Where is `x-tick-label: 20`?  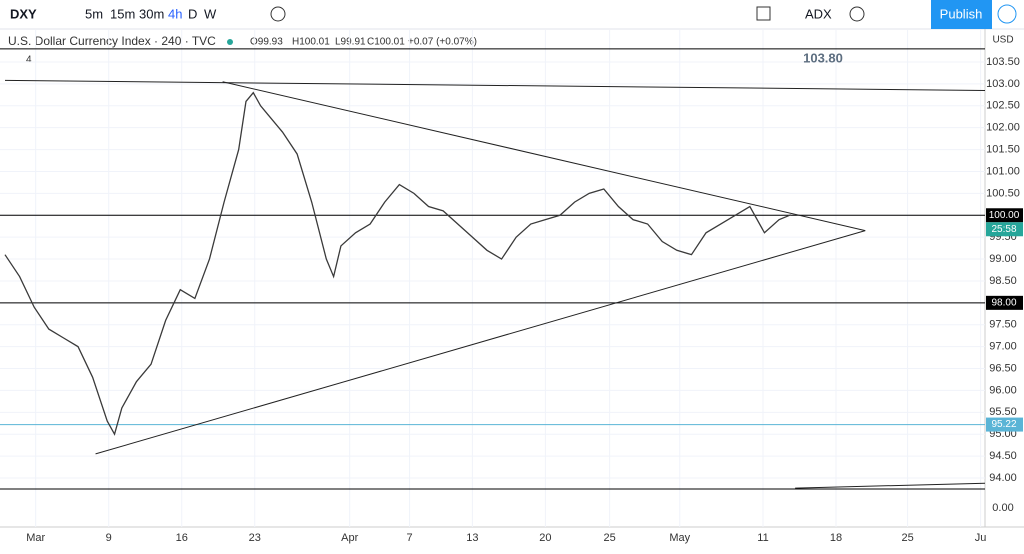
x-tick-label: 20 is located at coordinates (545, 538).